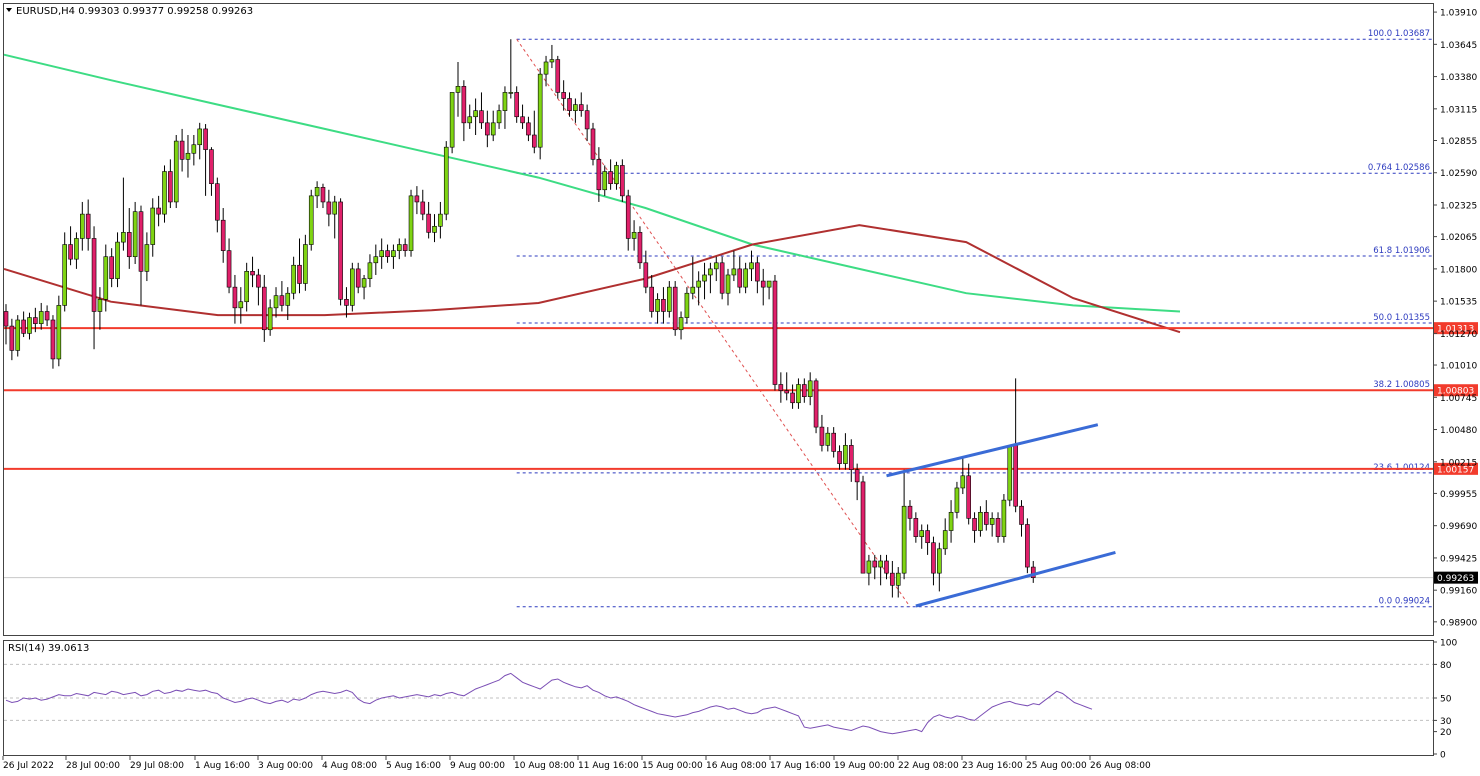  Describe the element at coordinates (1458, 270) in the screenshot. I see `price-tick-label: 1.01800` at that location.